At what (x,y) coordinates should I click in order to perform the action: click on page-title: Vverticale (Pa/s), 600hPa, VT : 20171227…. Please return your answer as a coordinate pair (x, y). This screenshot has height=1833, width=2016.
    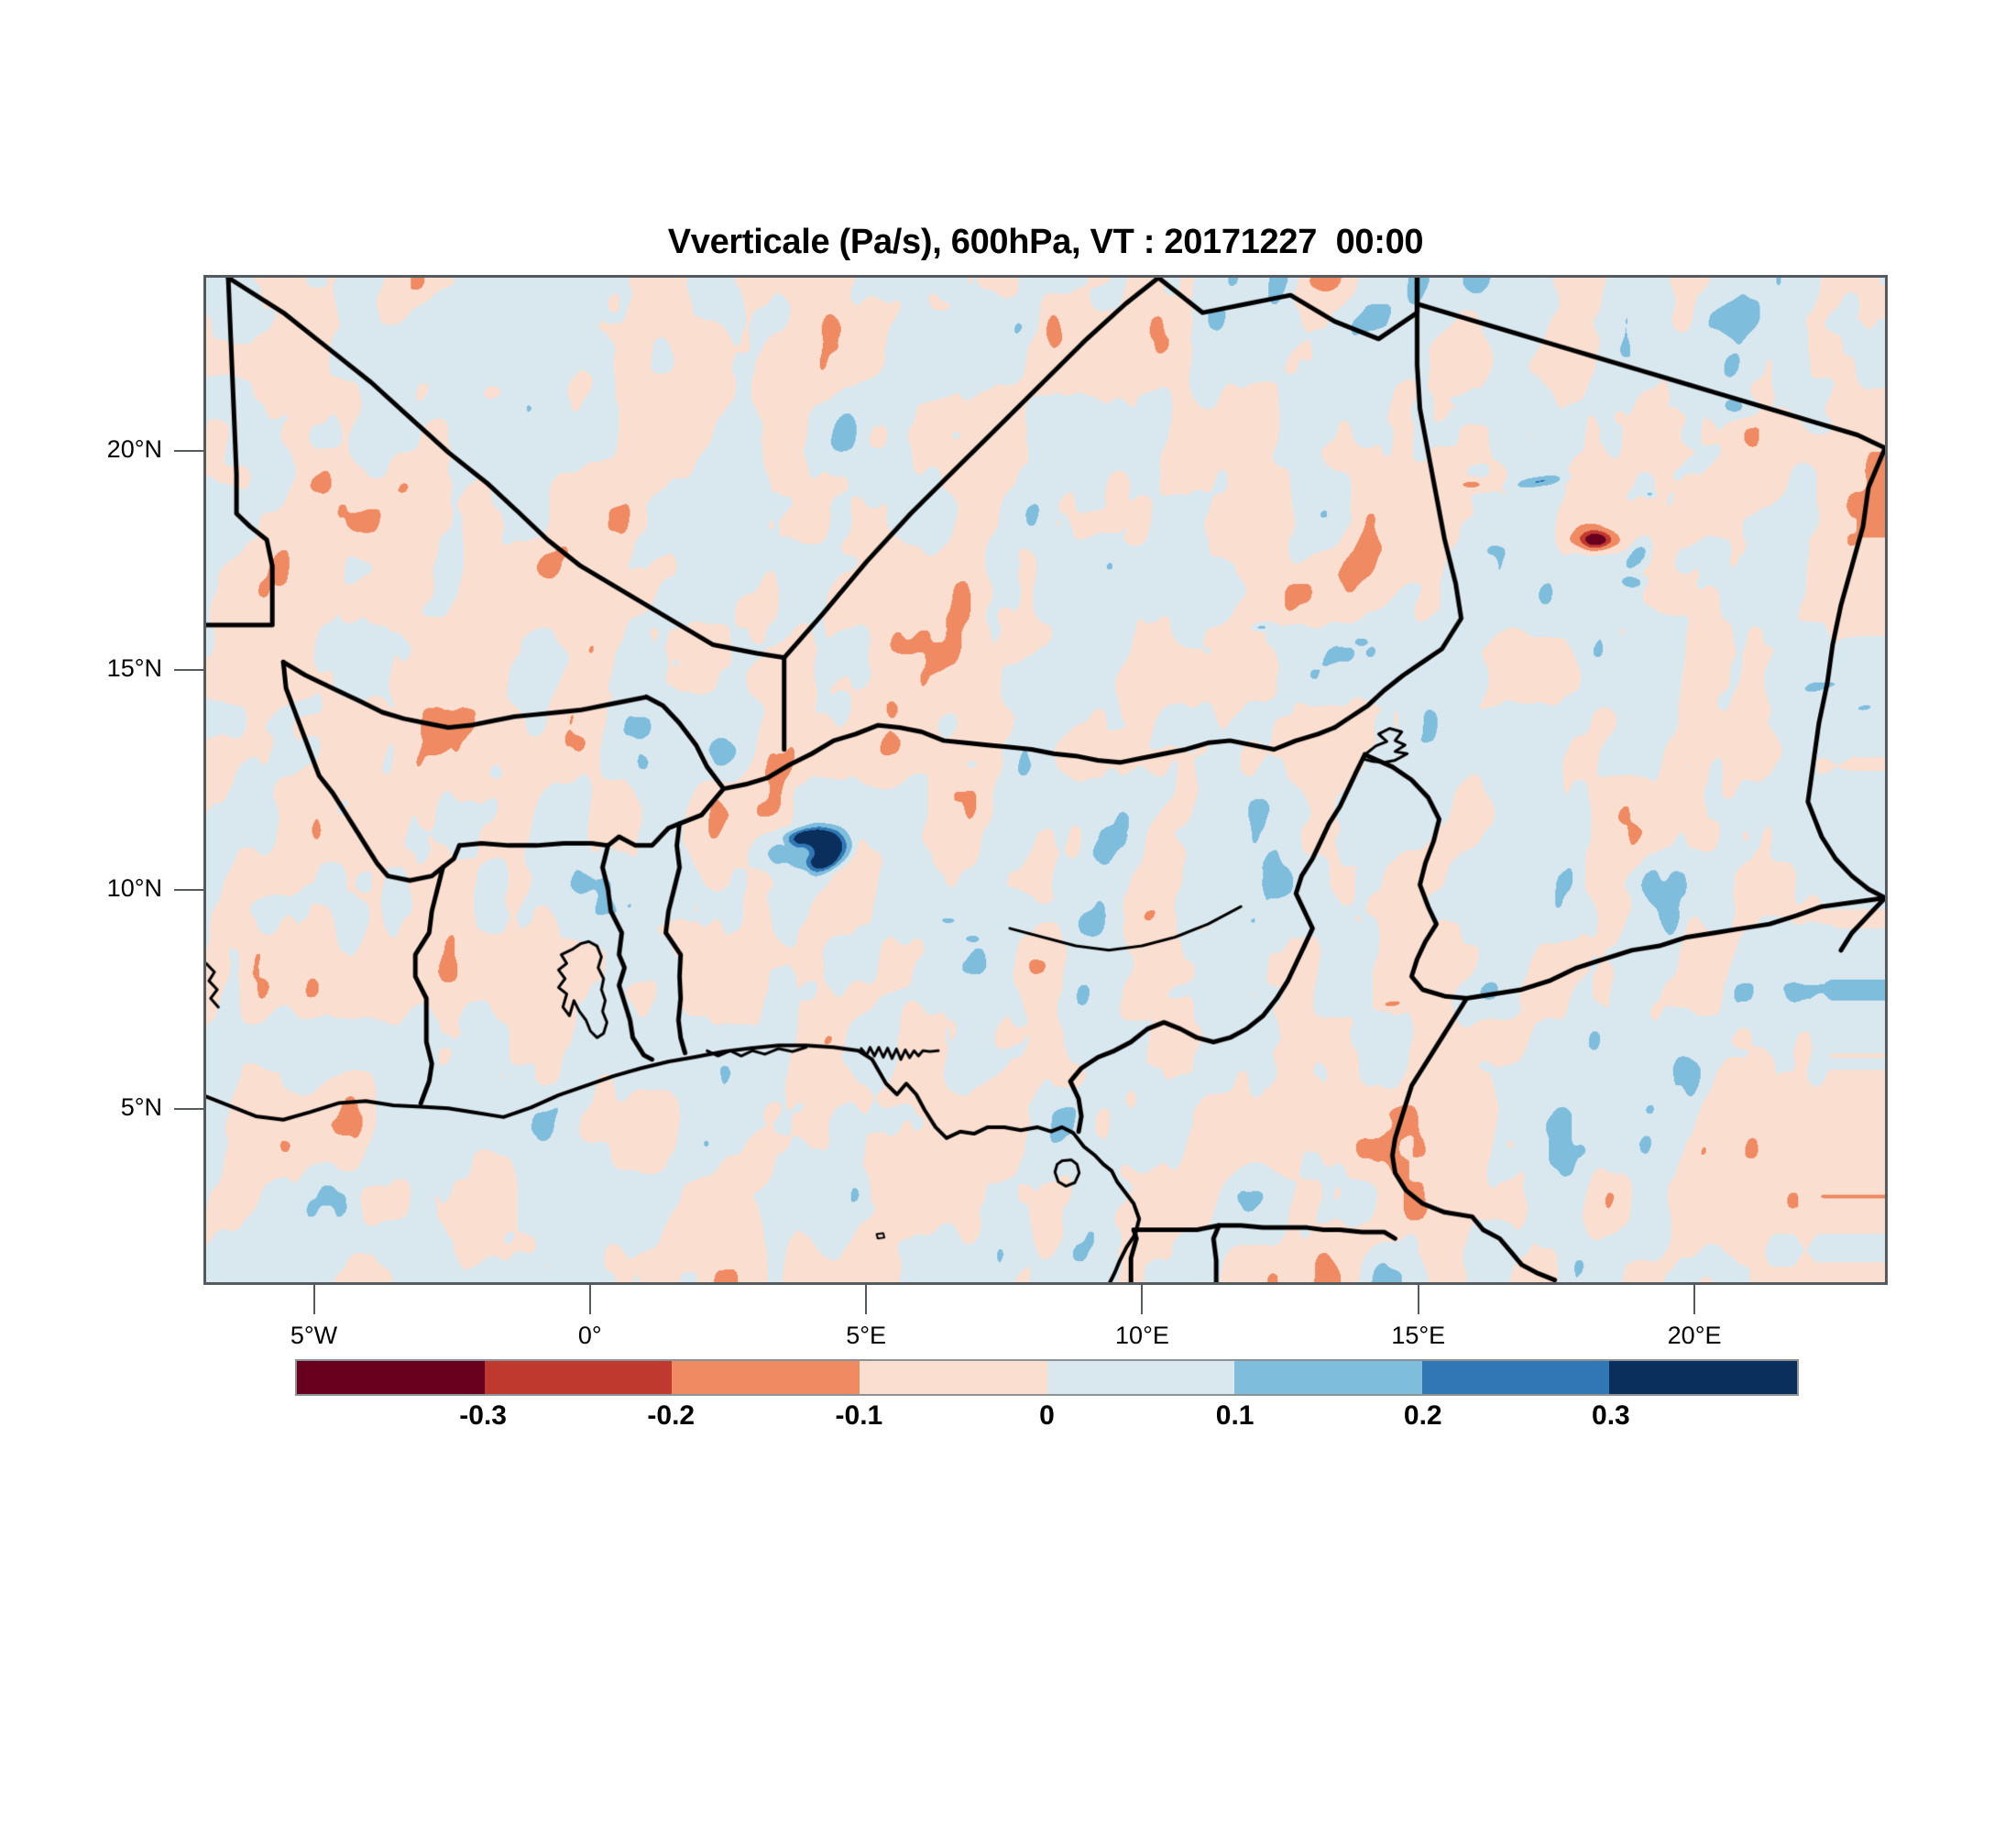
    Looking at the image, I should click on (1045, 242).